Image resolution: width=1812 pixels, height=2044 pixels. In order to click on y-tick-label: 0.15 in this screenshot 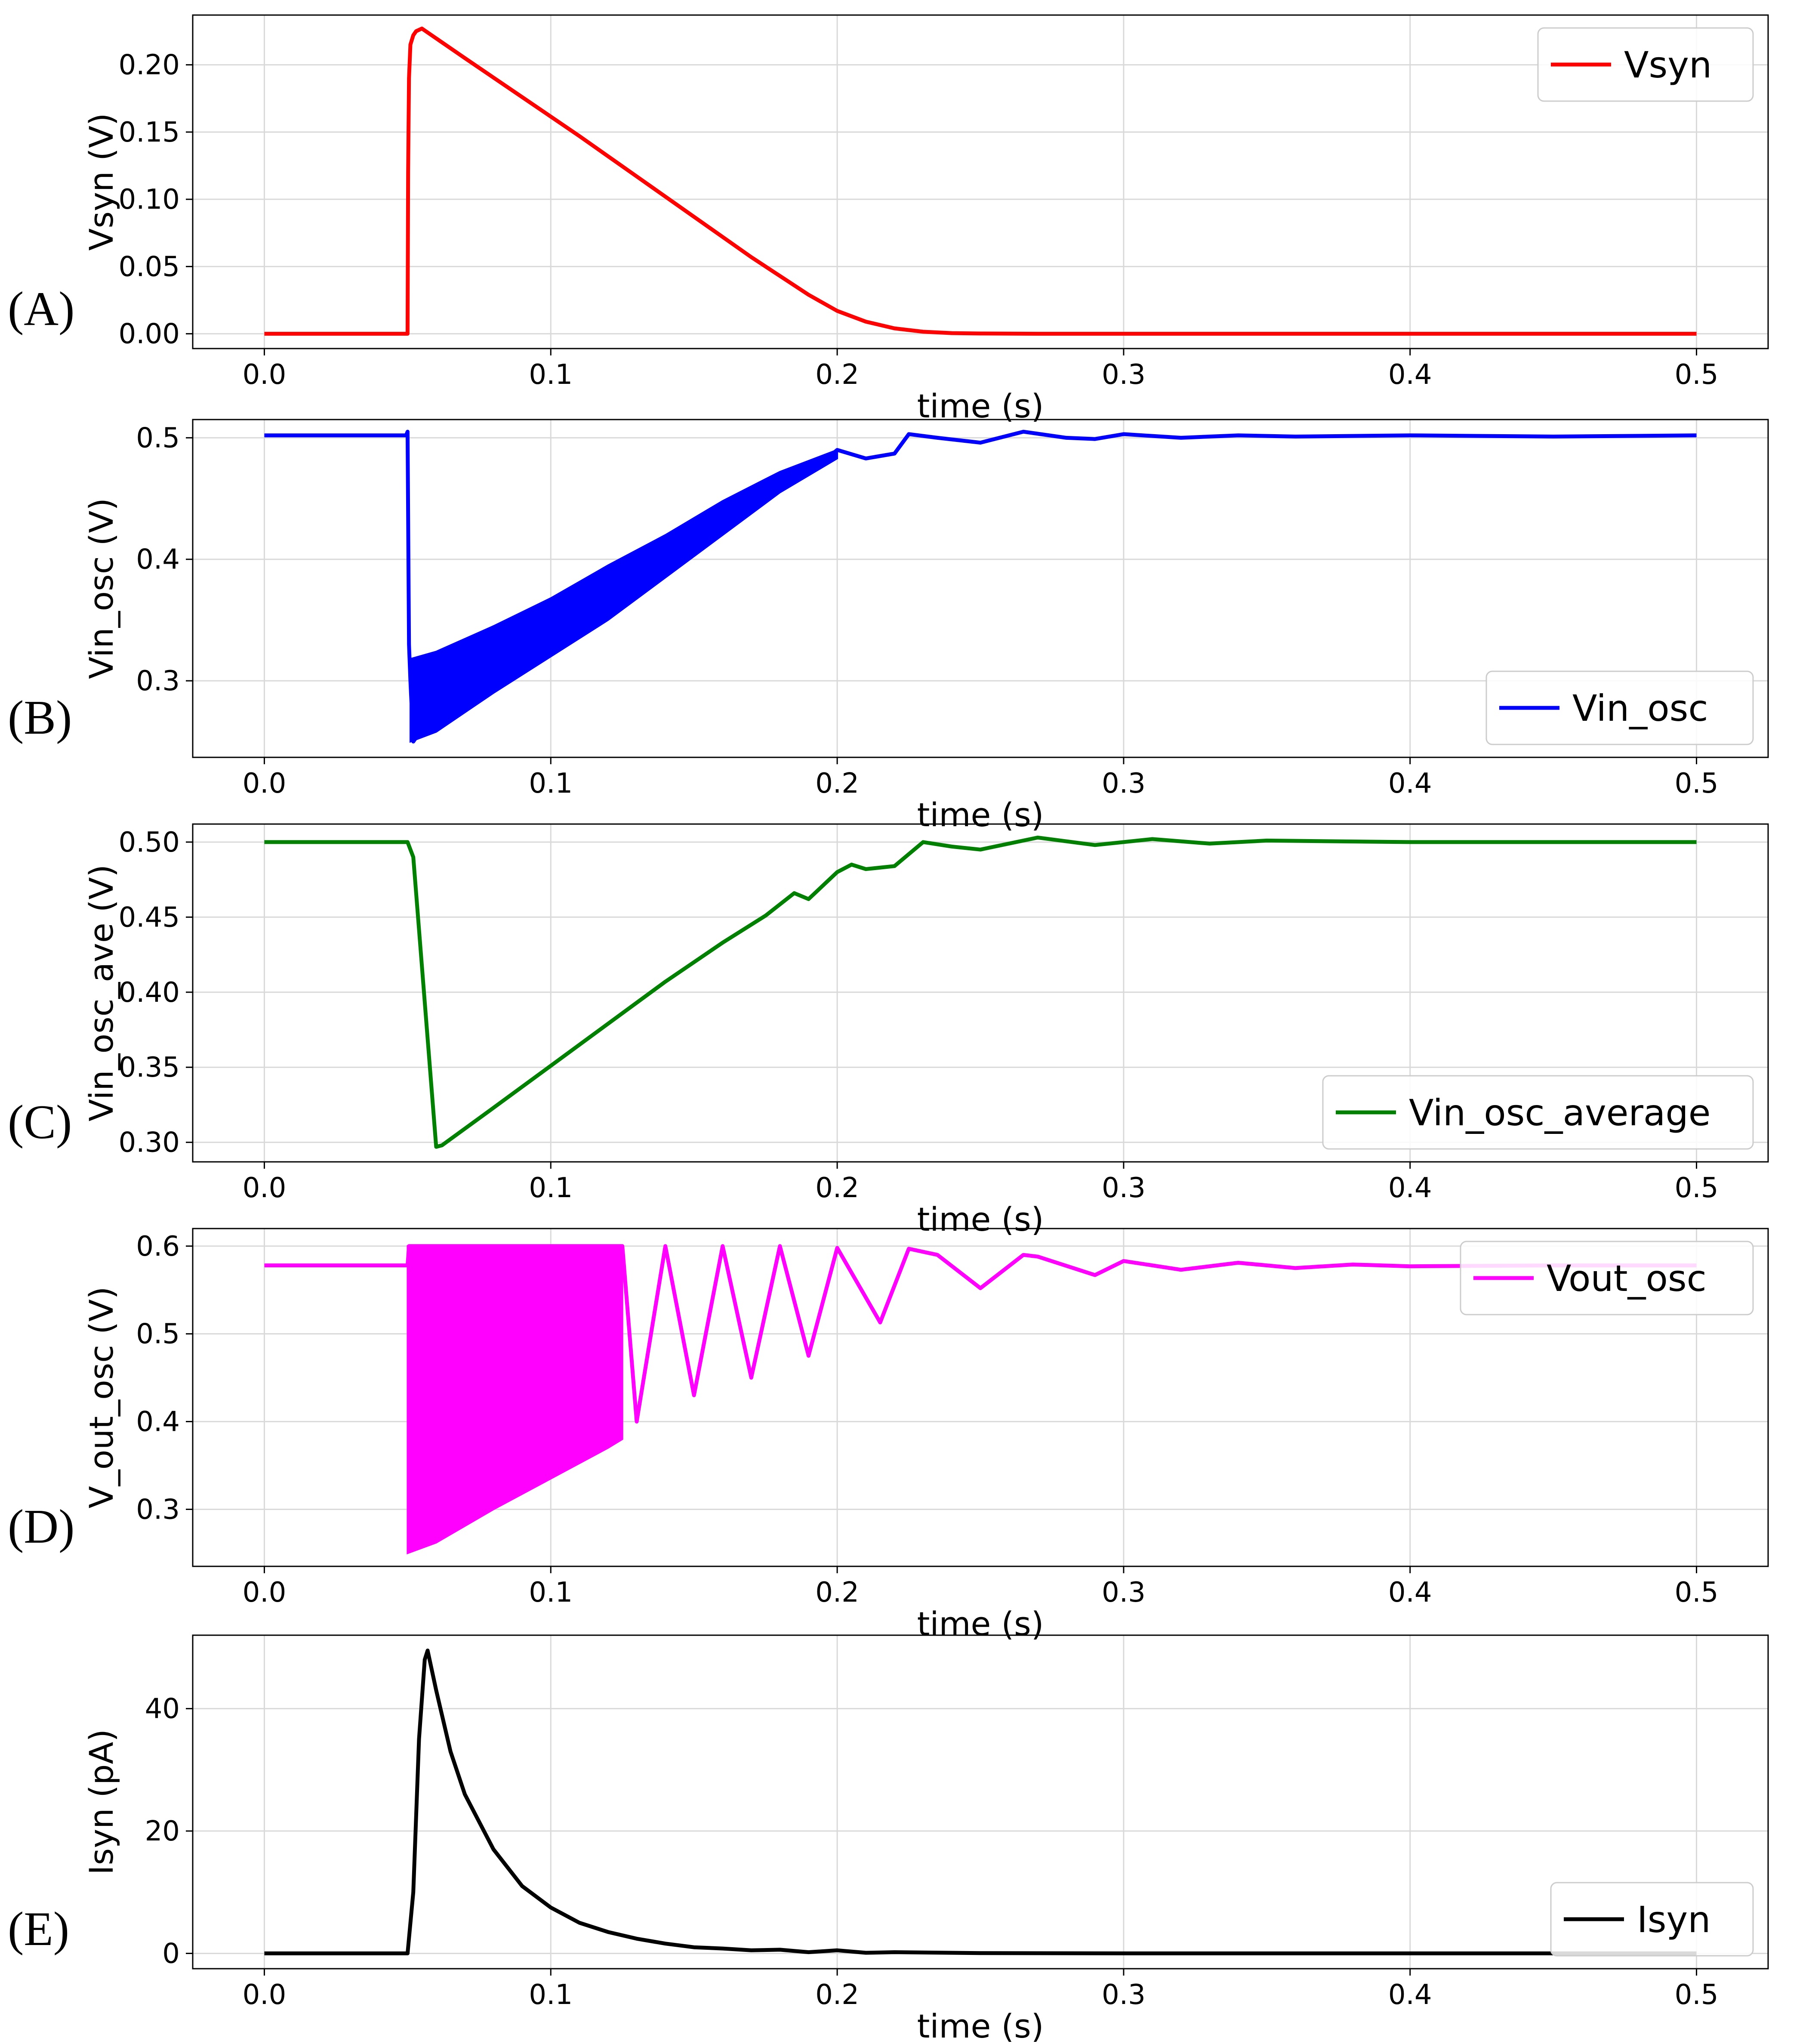, I will do `click(149, 132)`.